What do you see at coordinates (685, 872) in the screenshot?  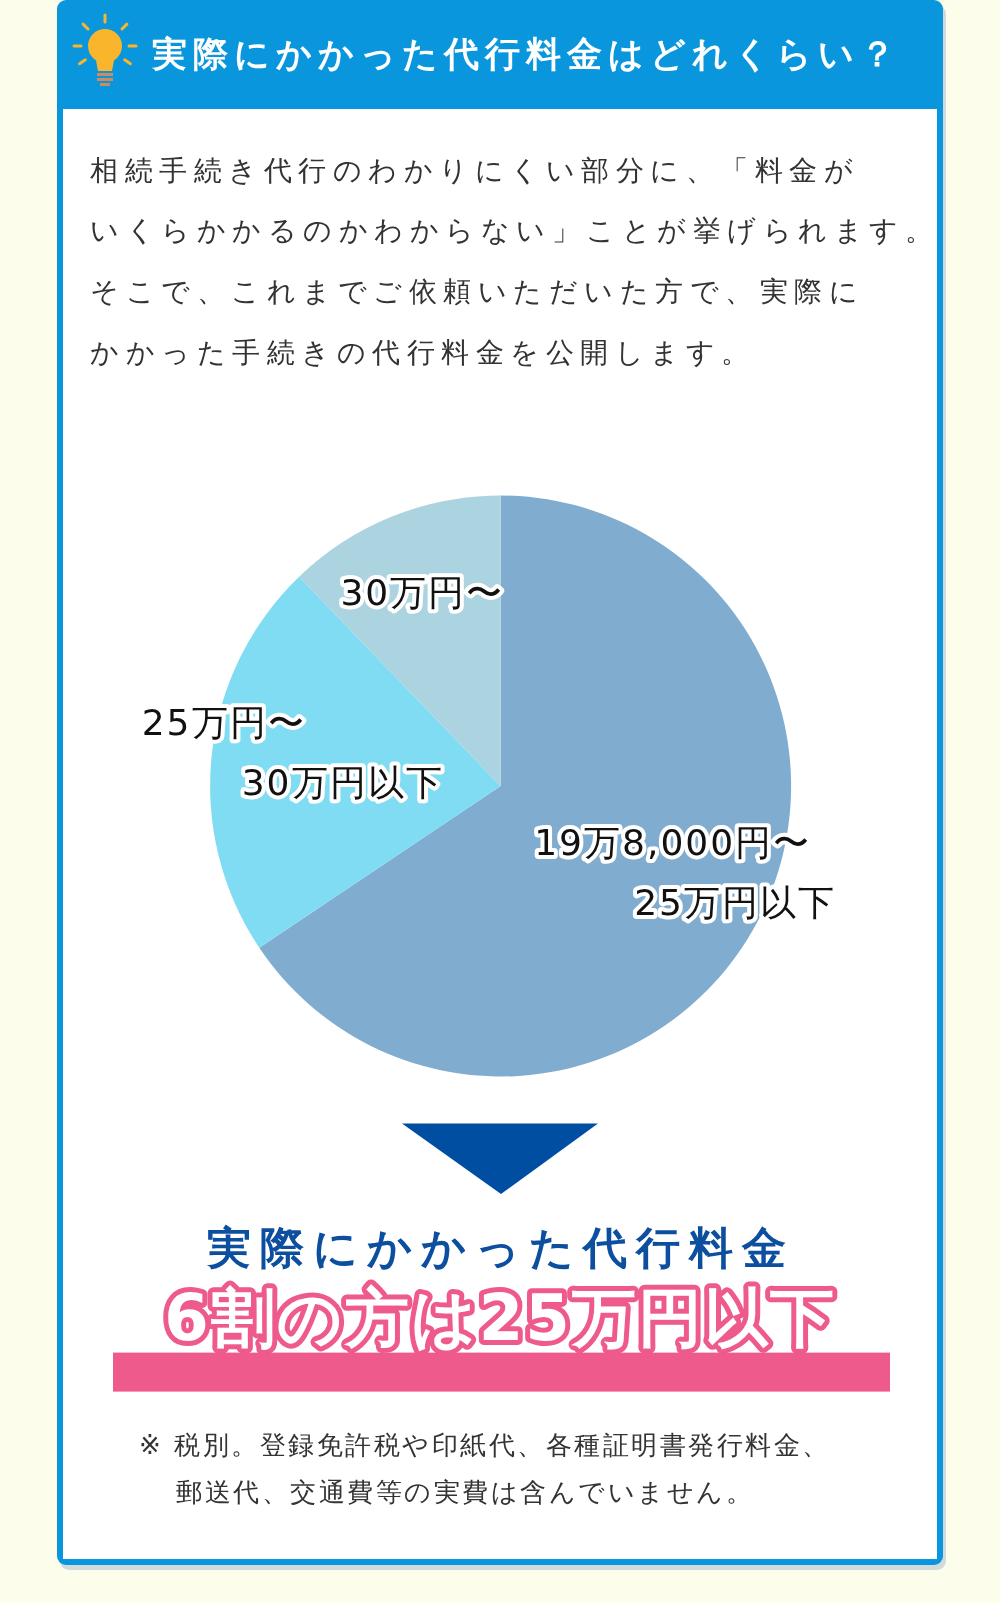 I see `slice-label: 19万8,000円〜 25万円以下` at bounding box center [685, 872].